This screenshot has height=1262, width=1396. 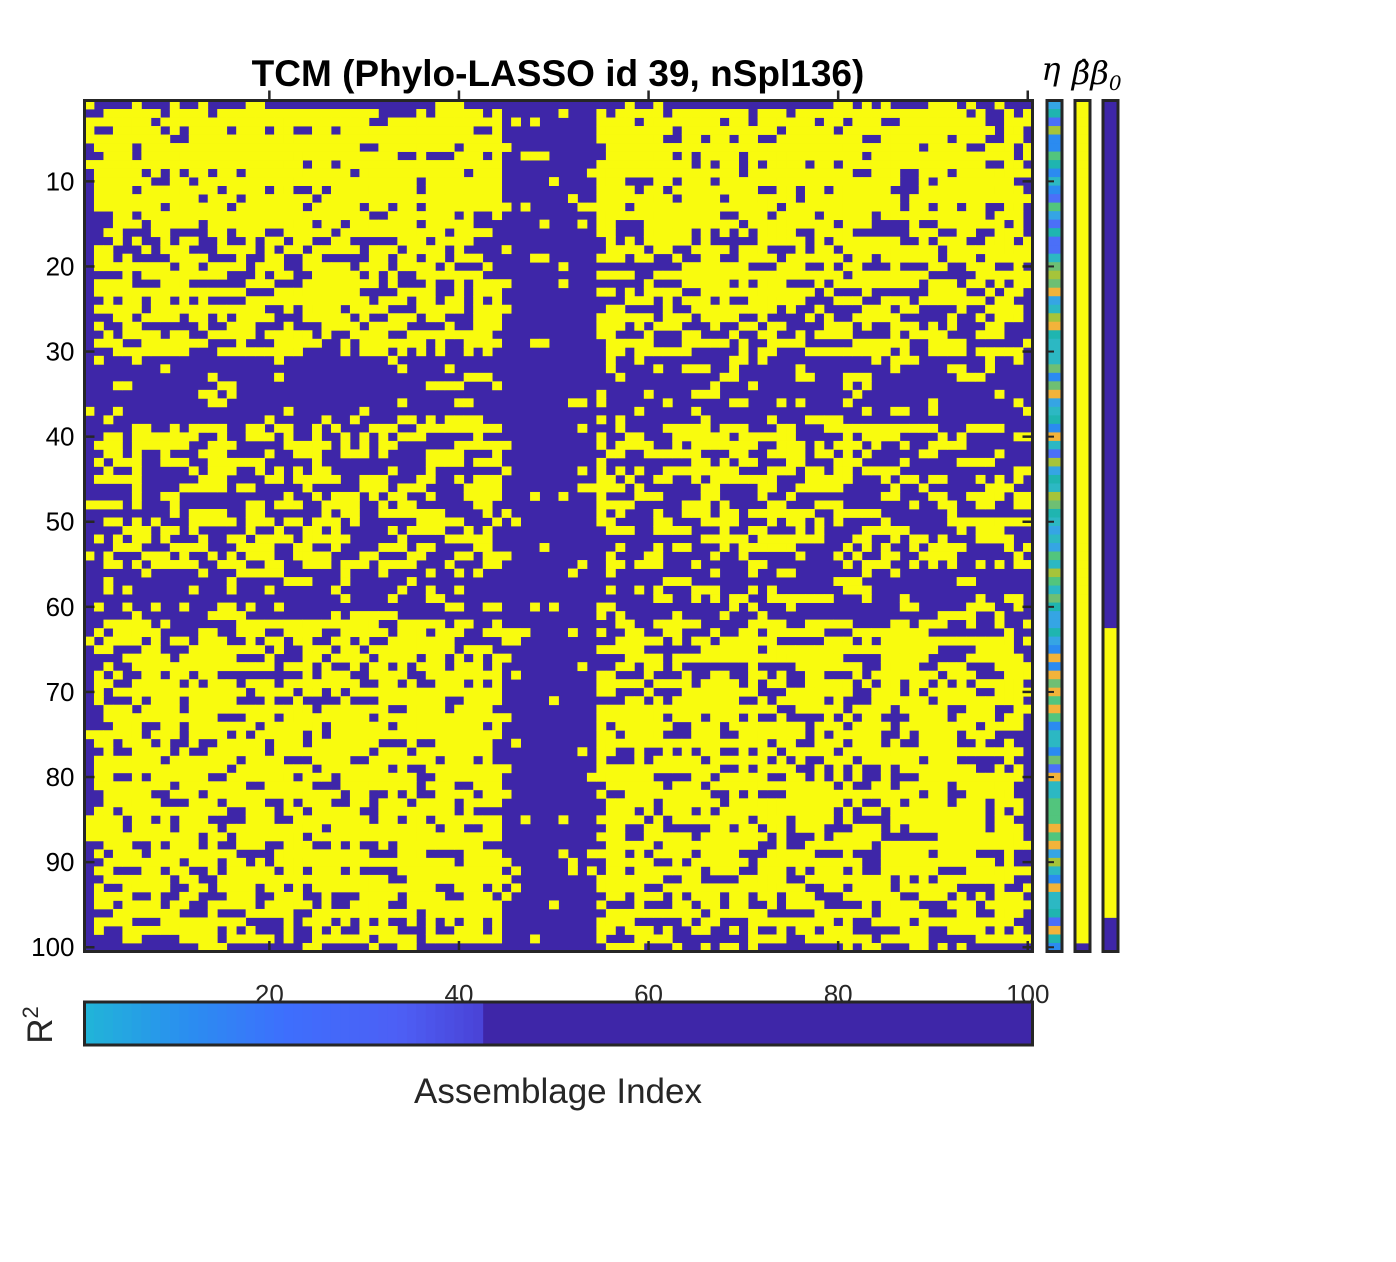 I want to click on beta0-cell, so click(x=1110, y=743).